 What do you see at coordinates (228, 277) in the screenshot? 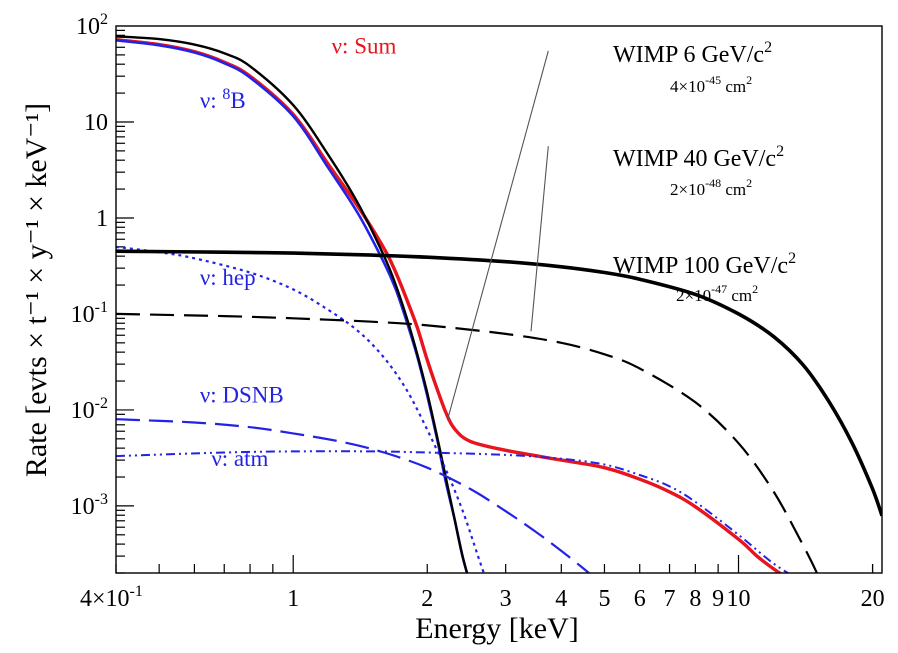
I see `label-nu-hep: ν: hep` at bounding box center [228, 277].